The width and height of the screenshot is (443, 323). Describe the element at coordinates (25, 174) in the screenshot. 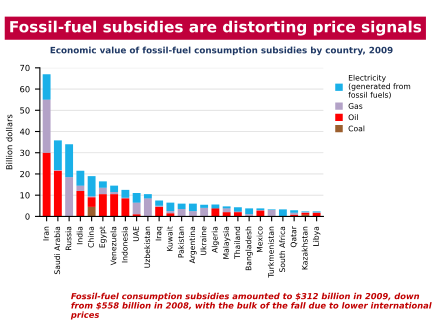

I see `y-tick-label: 20` at that location.